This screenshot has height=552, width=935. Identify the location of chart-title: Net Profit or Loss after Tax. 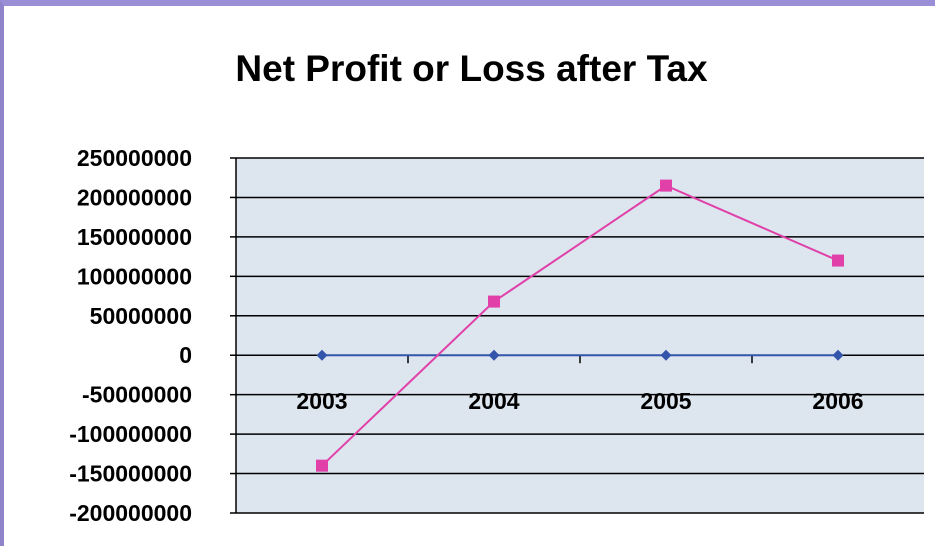
(471, 68).